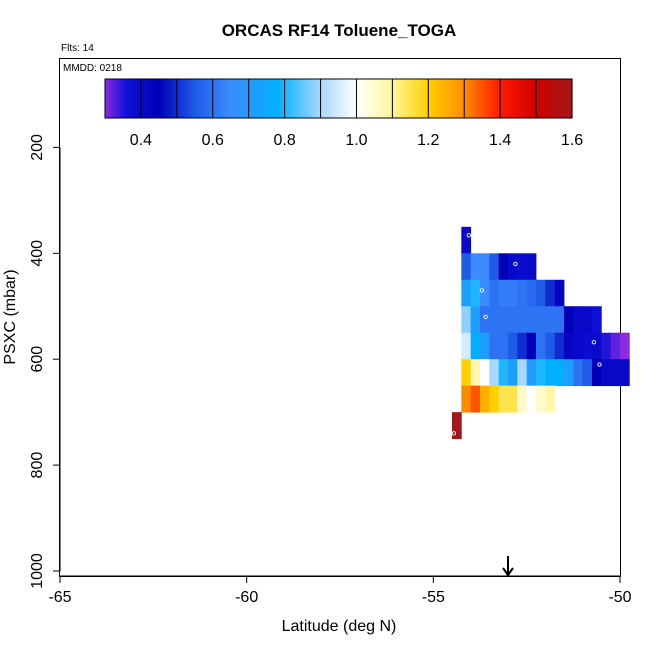 This screenshot has width=650, height=650. What do you see at coordinates (428, 140) in the screenshot?
I see `colorbar-tick-label: 1.2` at bounding box center [428, 140].